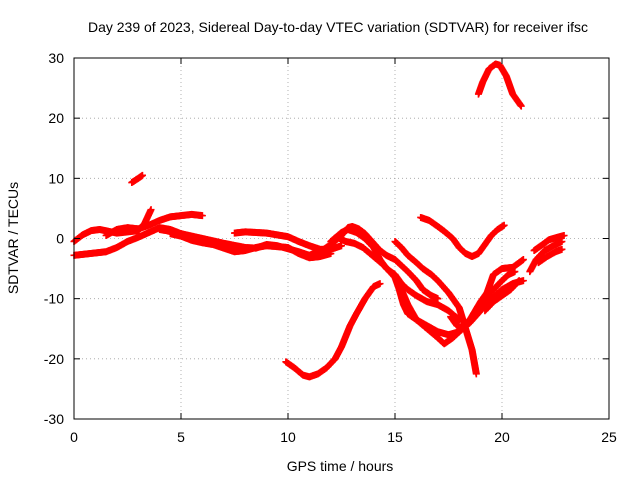 The image size is (640, 480). Describe the element at coordinates (56, 178) in the screenshot. I see `y-tick-label: 10` at that location.